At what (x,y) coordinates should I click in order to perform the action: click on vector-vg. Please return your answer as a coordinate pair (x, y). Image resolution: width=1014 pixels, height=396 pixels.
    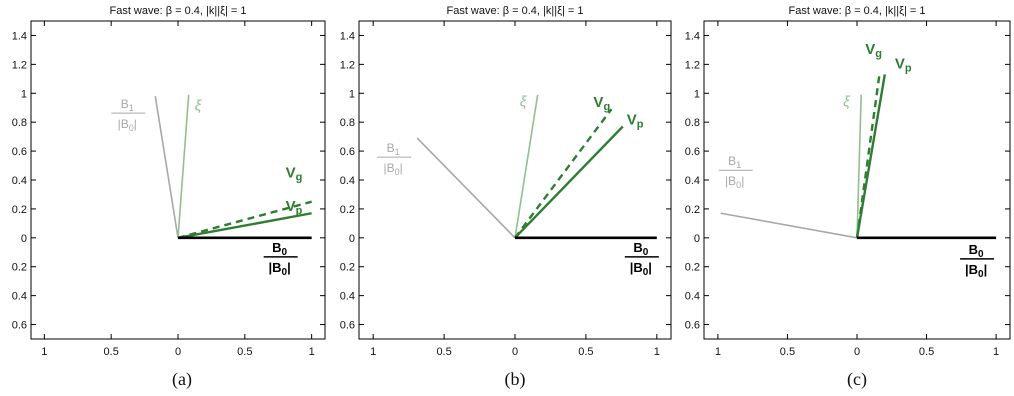
    Looking at the image, I should click on (563, 173).